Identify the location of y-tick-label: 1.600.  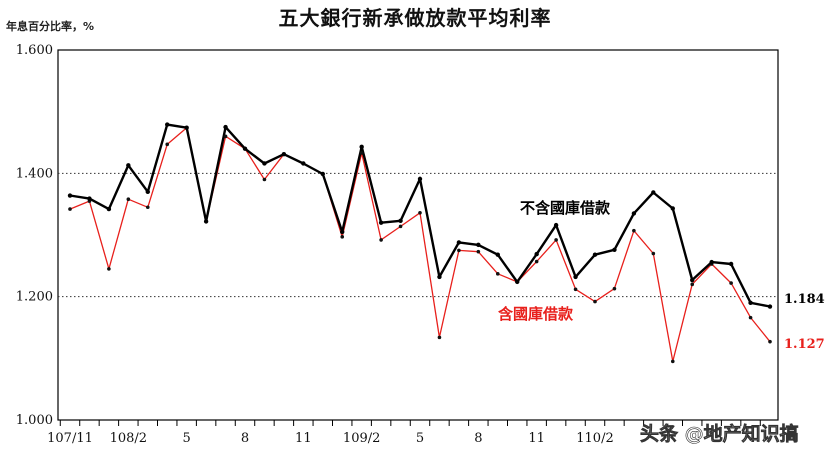
(34, 50).